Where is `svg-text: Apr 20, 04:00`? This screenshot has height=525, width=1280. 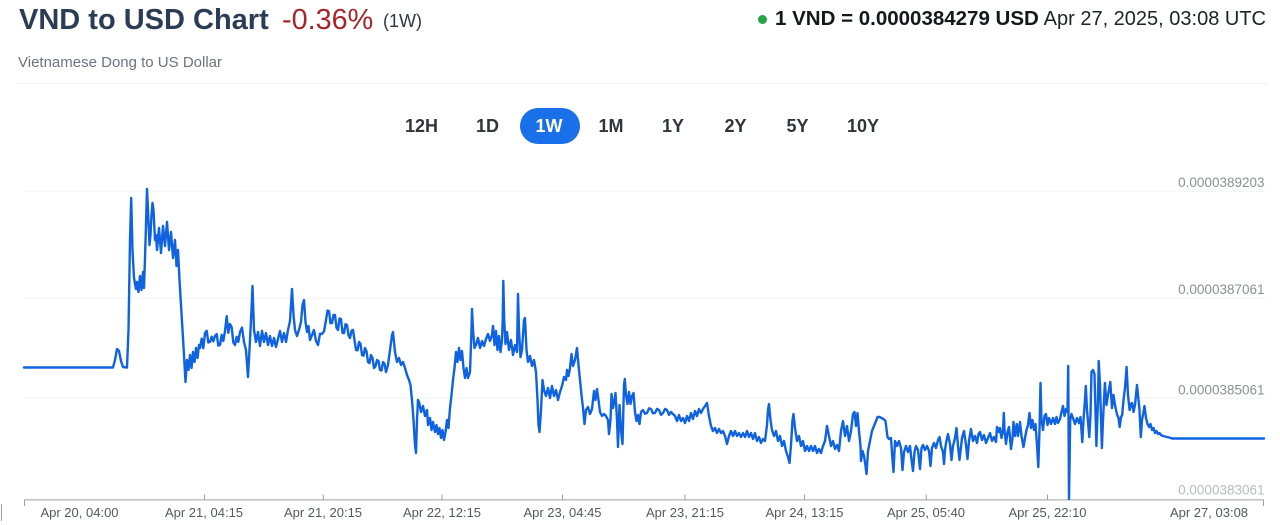 svg-text: Apr 20, 04:00 is located at coordinates (79, 512).